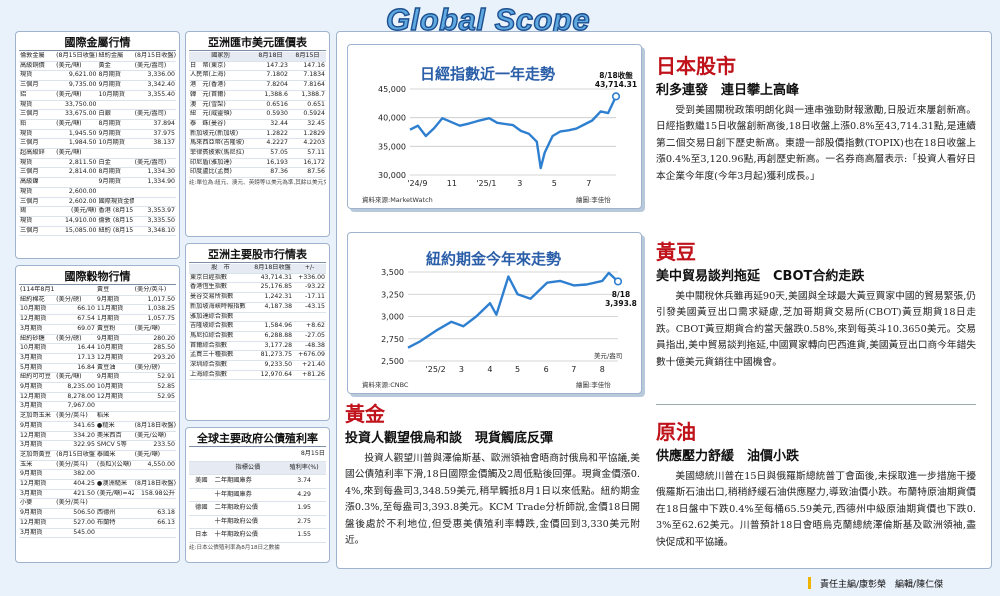  I want to click on table-cell: 倫敦 (8月15日), so click(115, 221).